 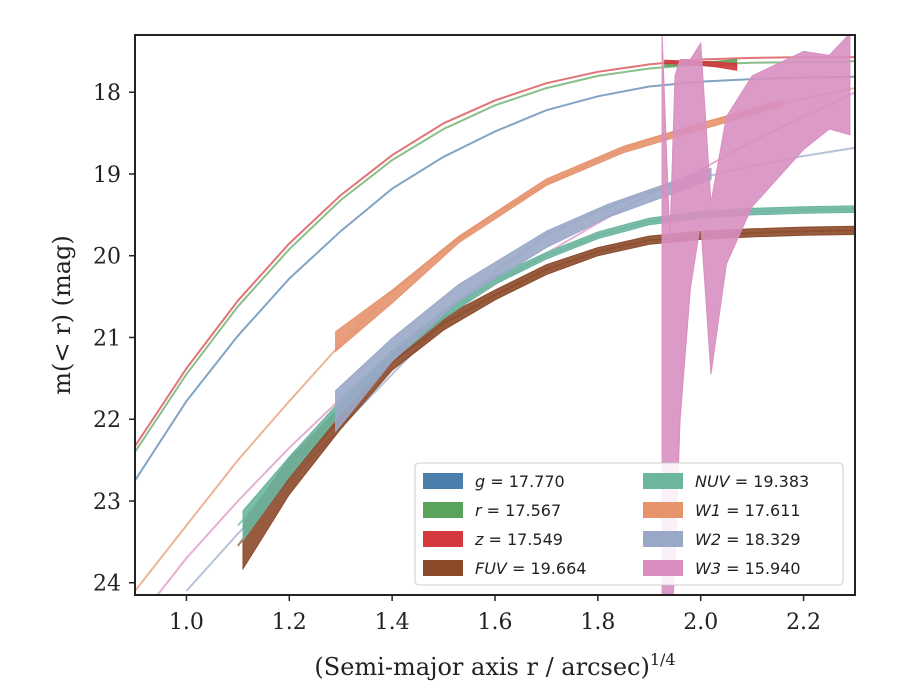 I want to click on legend-swatch-g, so click(x=443, y=481).